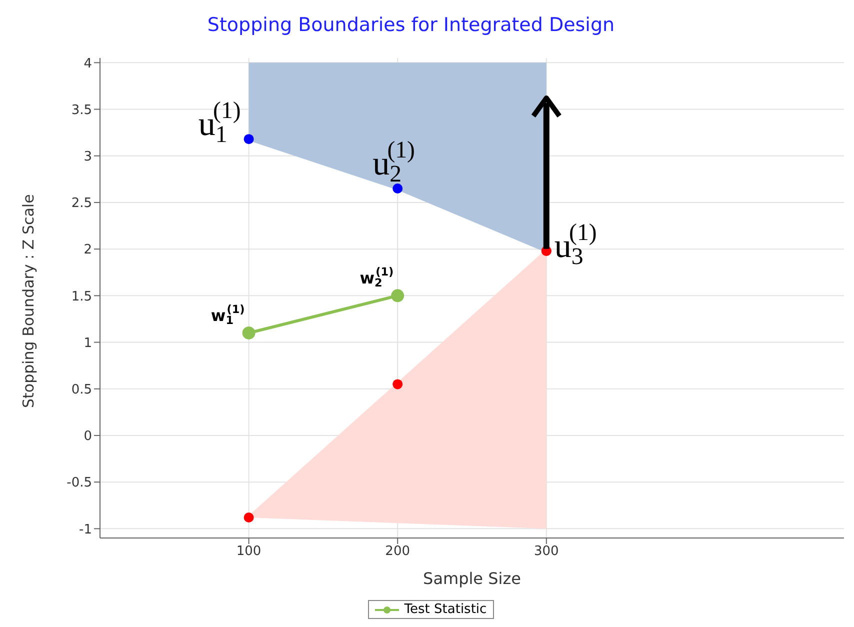 This screenshot has height=627, width=854. I want to click on x-tick-label: 100, so click(249, 552).